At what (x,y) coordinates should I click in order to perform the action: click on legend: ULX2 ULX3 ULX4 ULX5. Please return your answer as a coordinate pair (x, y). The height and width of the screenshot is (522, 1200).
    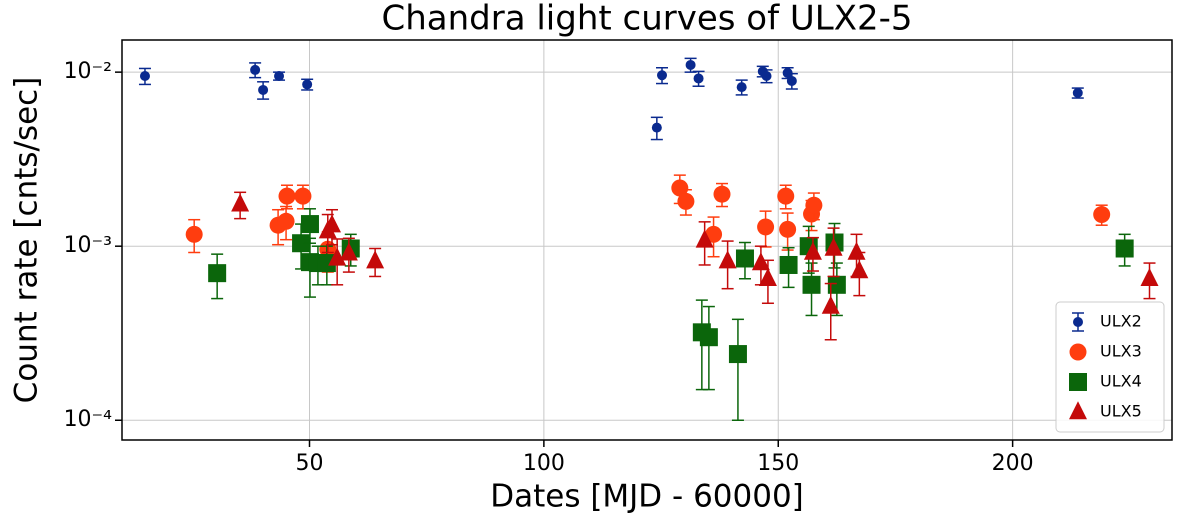
    Looking at the image, I should click on (1110, 367).